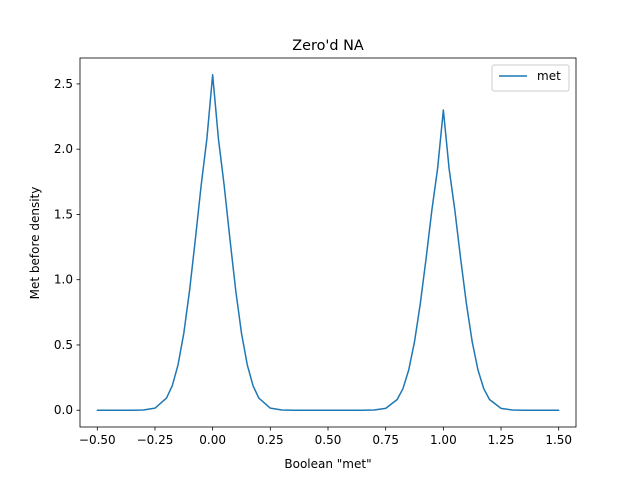 This screenshot has height=484, width=640. I want to click on x-tick-label: 0.50, so click(328, 440).